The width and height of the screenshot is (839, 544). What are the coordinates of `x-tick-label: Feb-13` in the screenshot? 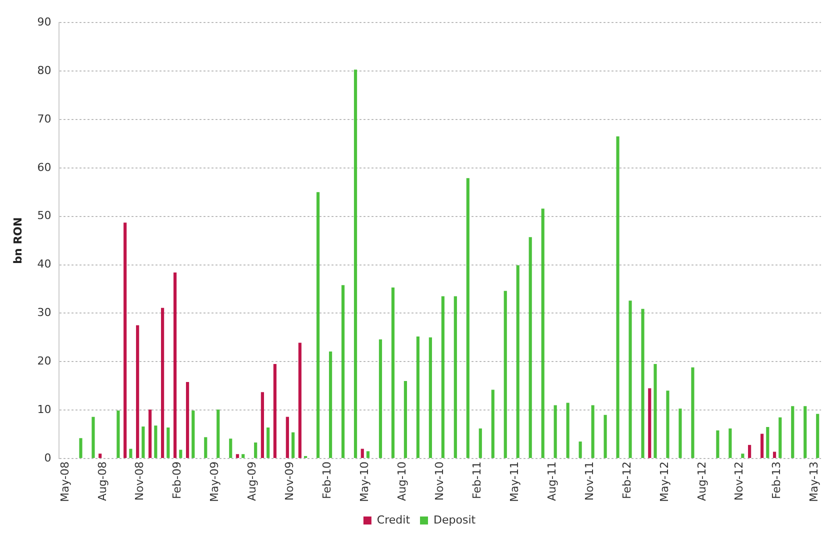 It's located at (777, 480).